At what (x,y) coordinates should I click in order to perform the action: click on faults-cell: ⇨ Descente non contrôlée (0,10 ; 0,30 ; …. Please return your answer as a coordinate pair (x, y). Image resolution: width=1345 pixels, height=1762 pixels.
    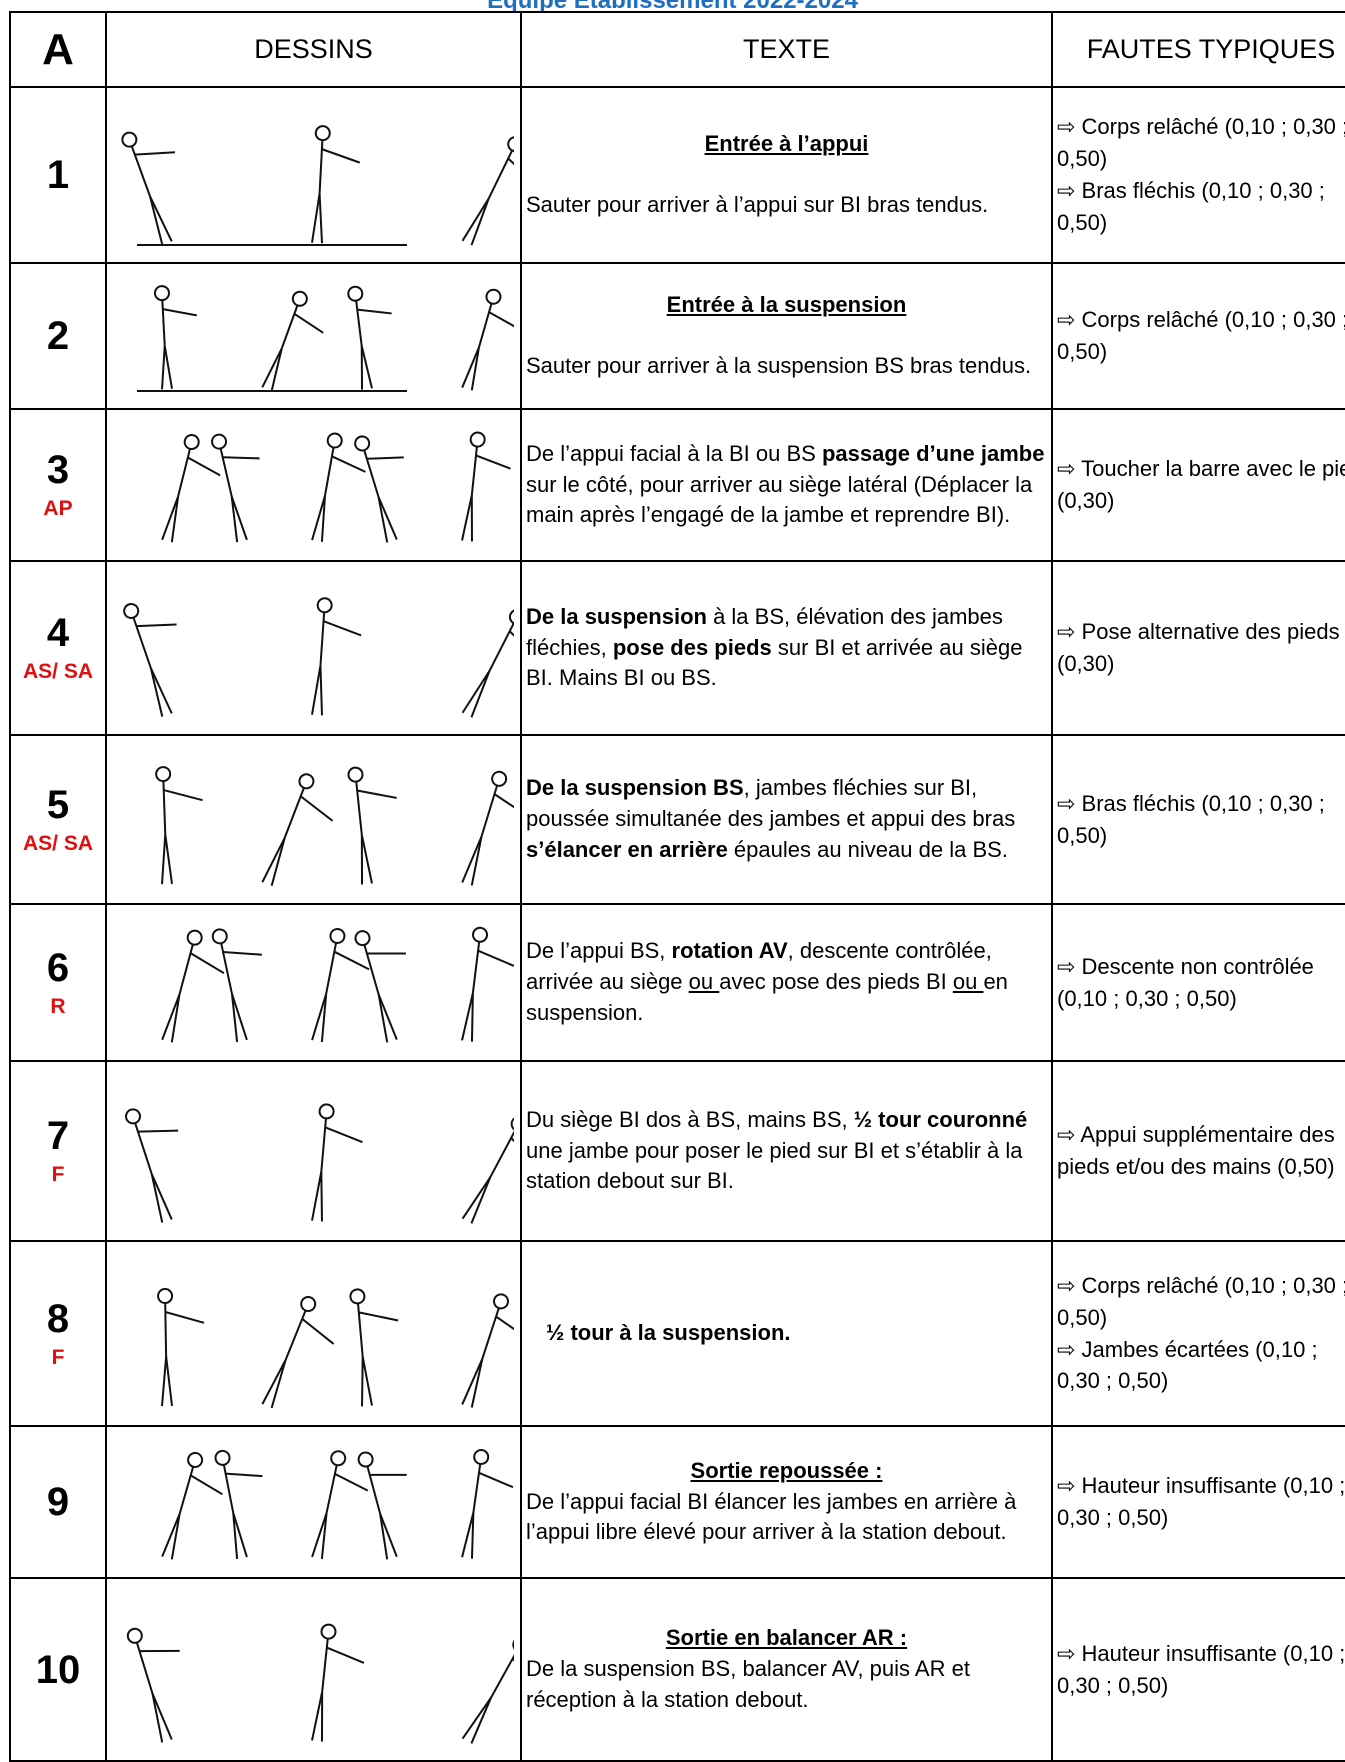
    Looking at the image, I should click on (1198, 982).